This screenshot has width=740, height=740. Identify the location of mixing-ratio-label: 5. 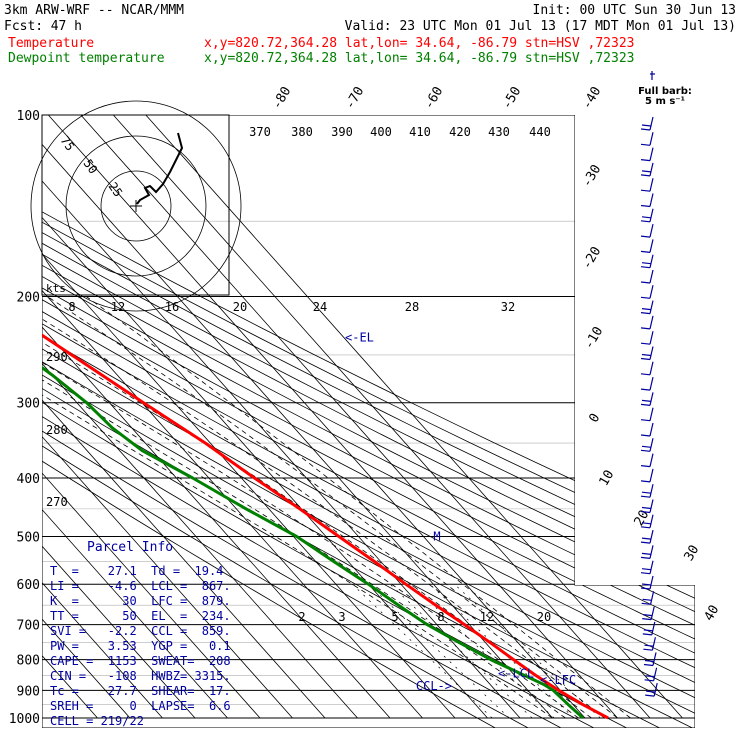
(394, 617).